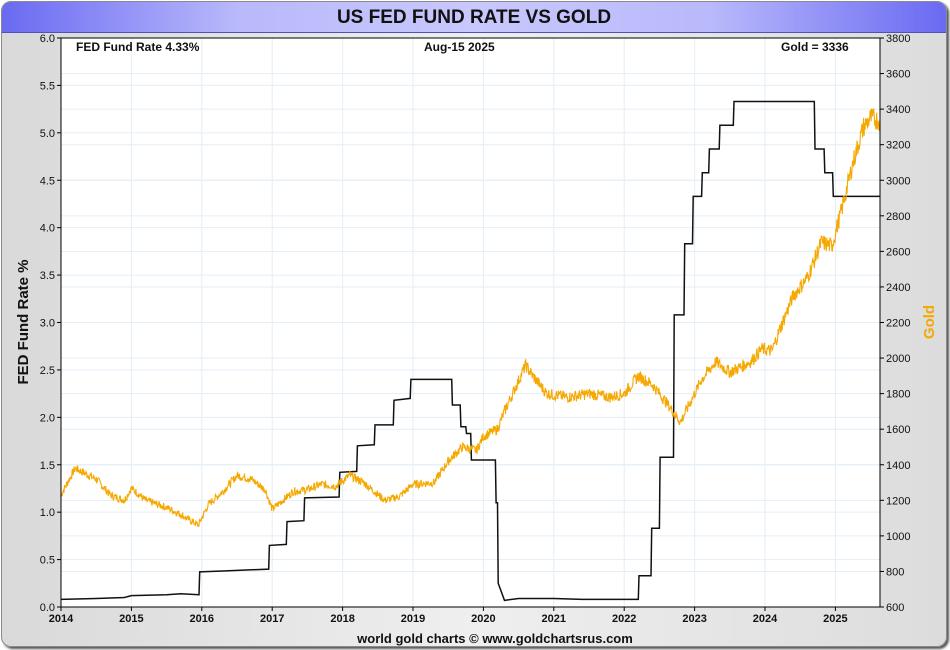  I want to click on rate-annotation: FED Fund Rate 4.33%, so click(138, 47).